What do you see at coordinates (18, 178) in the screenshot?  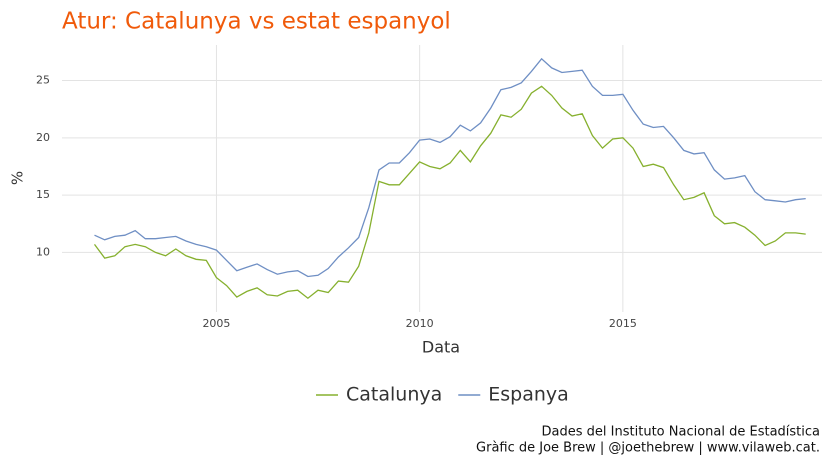 I see `y-axis-label: %` at bounding box center [18, 178].